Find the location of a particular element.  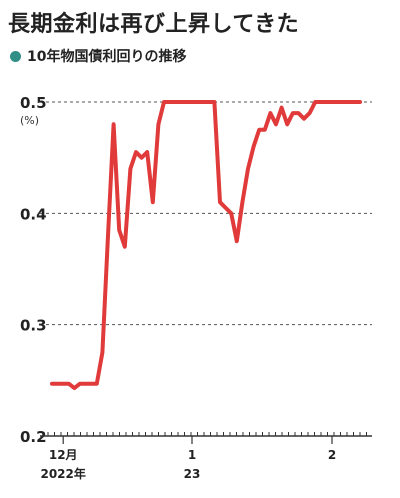

chart-title: 長期金利は再び上昇してきた is located at coordinates (154, 24).